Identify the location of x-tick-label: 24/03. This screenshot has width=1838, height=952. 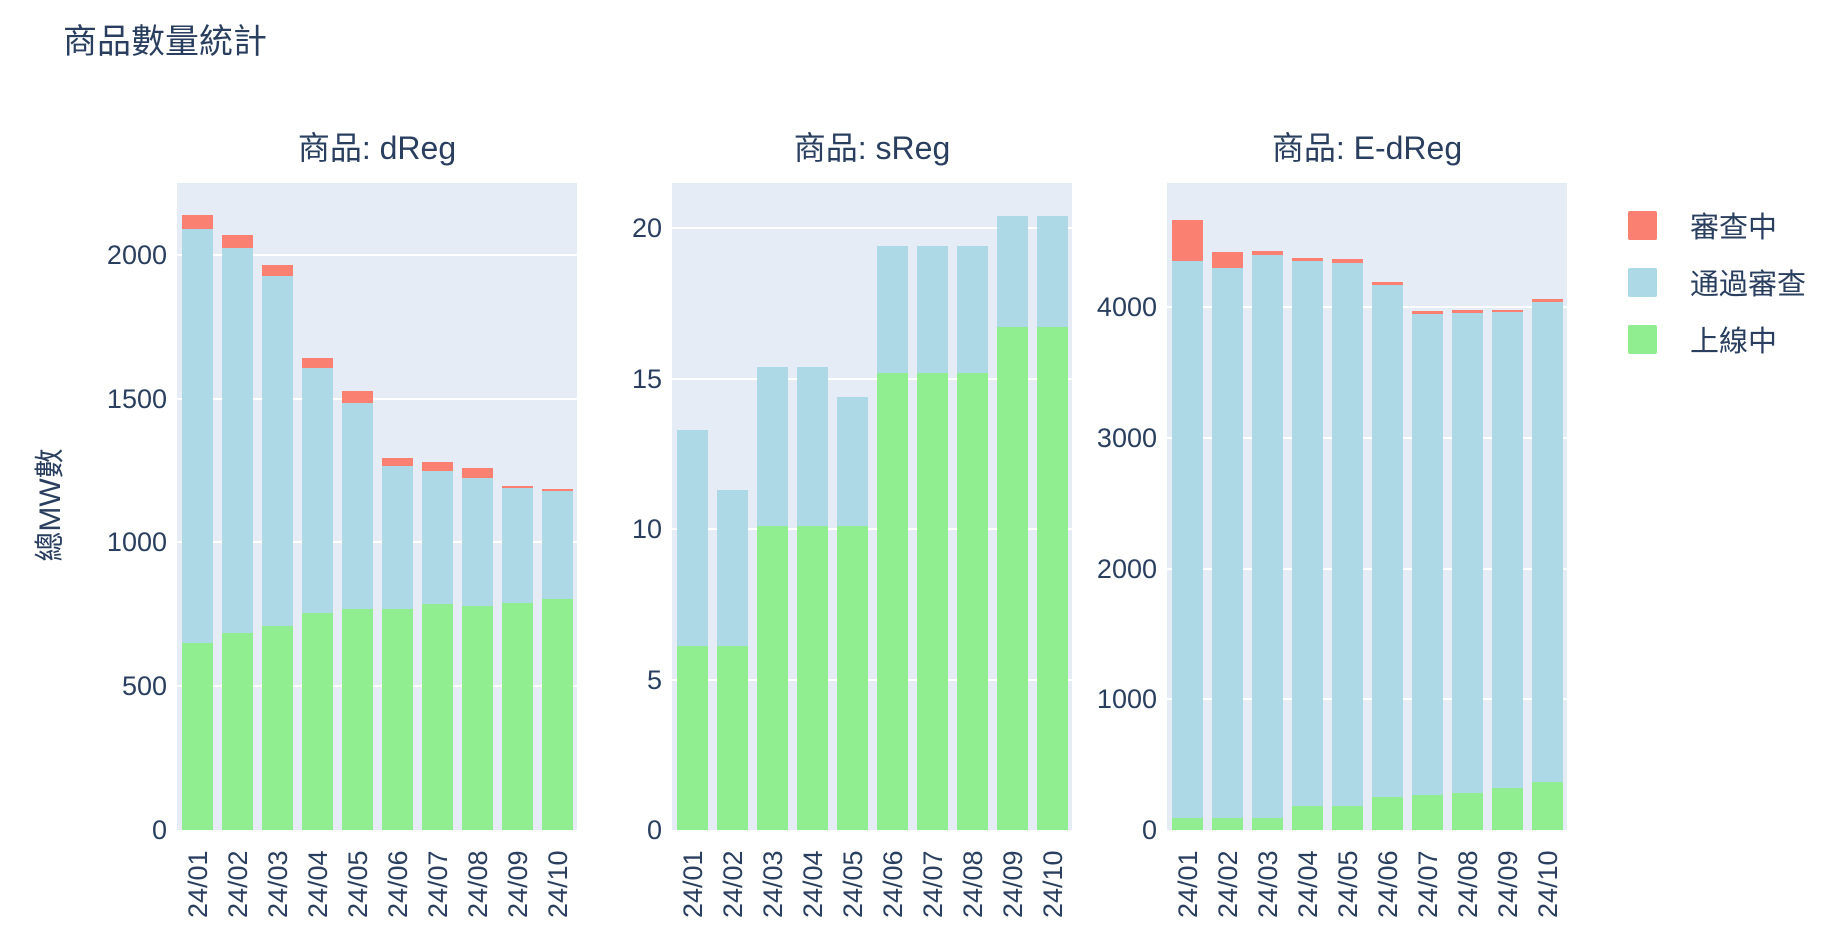
(278, 884).